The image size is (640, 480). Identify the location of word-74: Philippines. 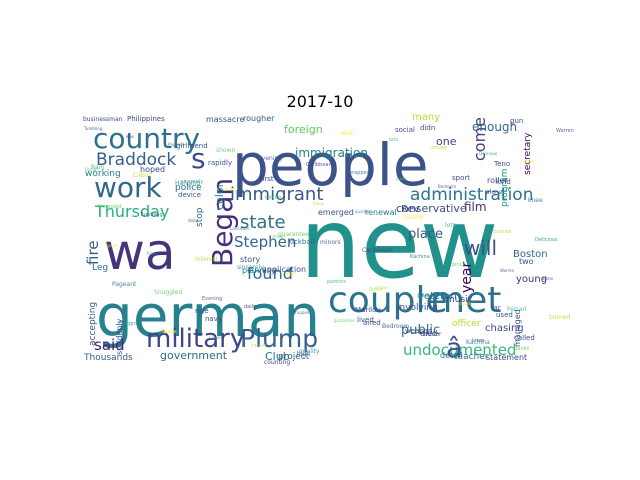
(146, 119).